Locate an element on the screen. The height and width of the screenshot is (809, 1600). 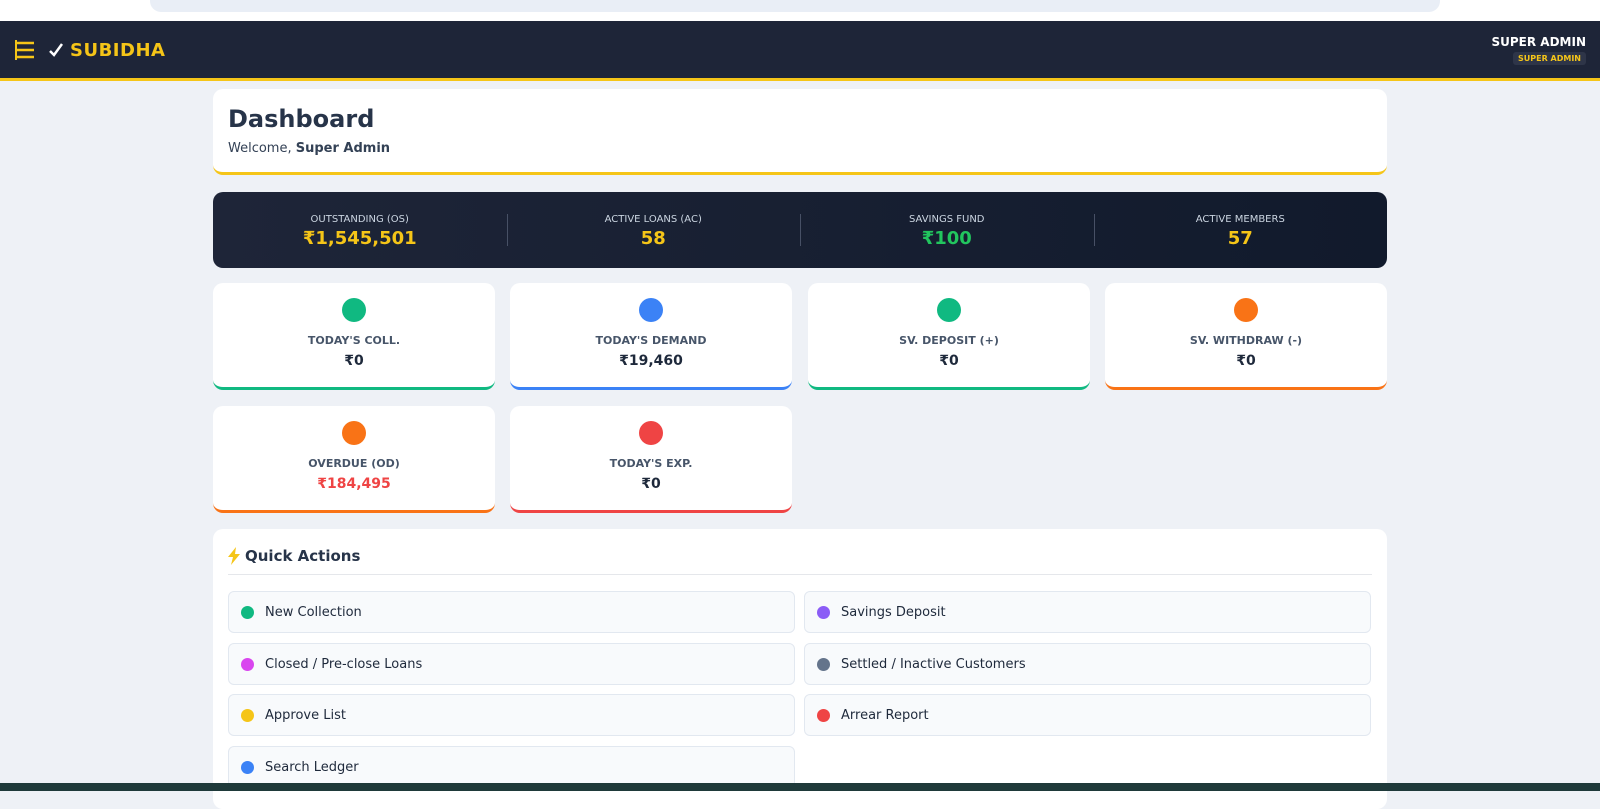
summary-value: 57 is located at coordinates (1240, 238).